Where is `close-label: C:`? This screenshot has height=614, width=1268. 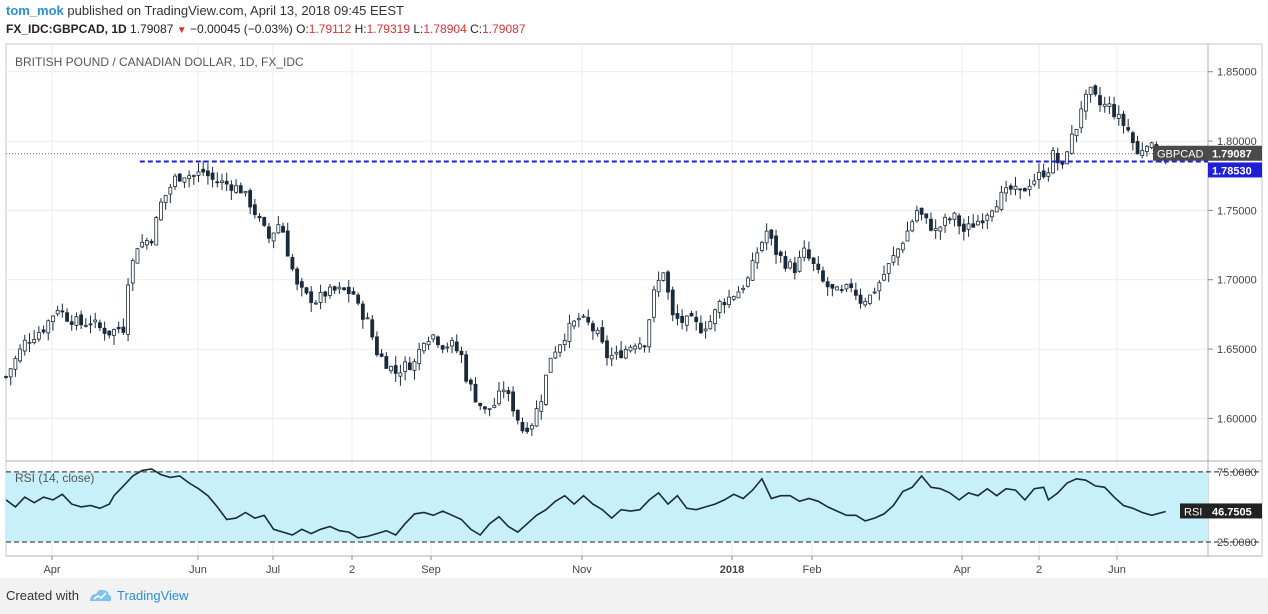
close-label: C: is located at coordinates (476, 29).